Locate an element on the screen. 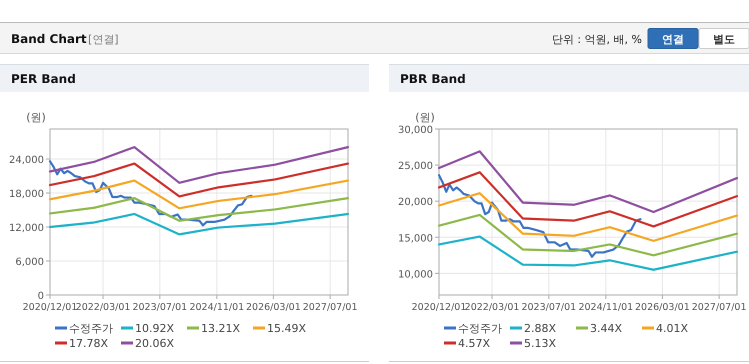 This screenshot has width=749, height=364. text: Band Chart is located at coordinates (49, 39).